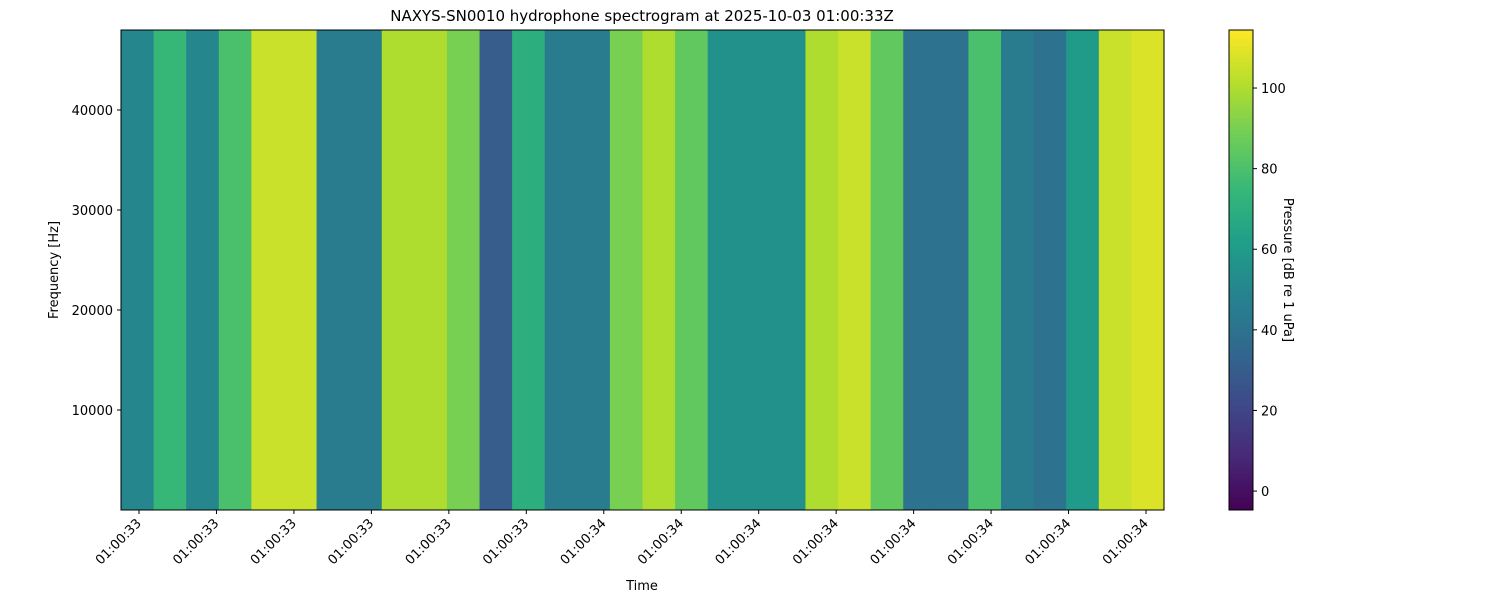  What do you see at coordinates (1269, 170) in the screenshot?
I see `colorbar-tick-label: 80` at bounding box center [1269, 170].